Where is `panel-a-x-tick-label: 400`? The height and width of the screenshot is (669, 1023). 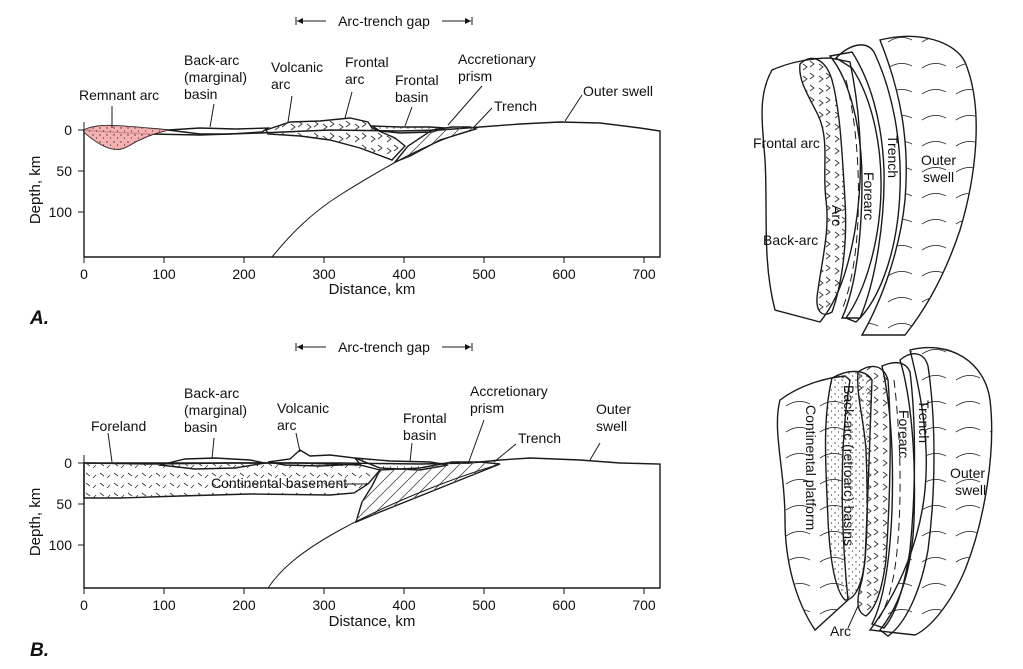
panel-a-x-tick-label: 400 is located at coordinates (404, 274).